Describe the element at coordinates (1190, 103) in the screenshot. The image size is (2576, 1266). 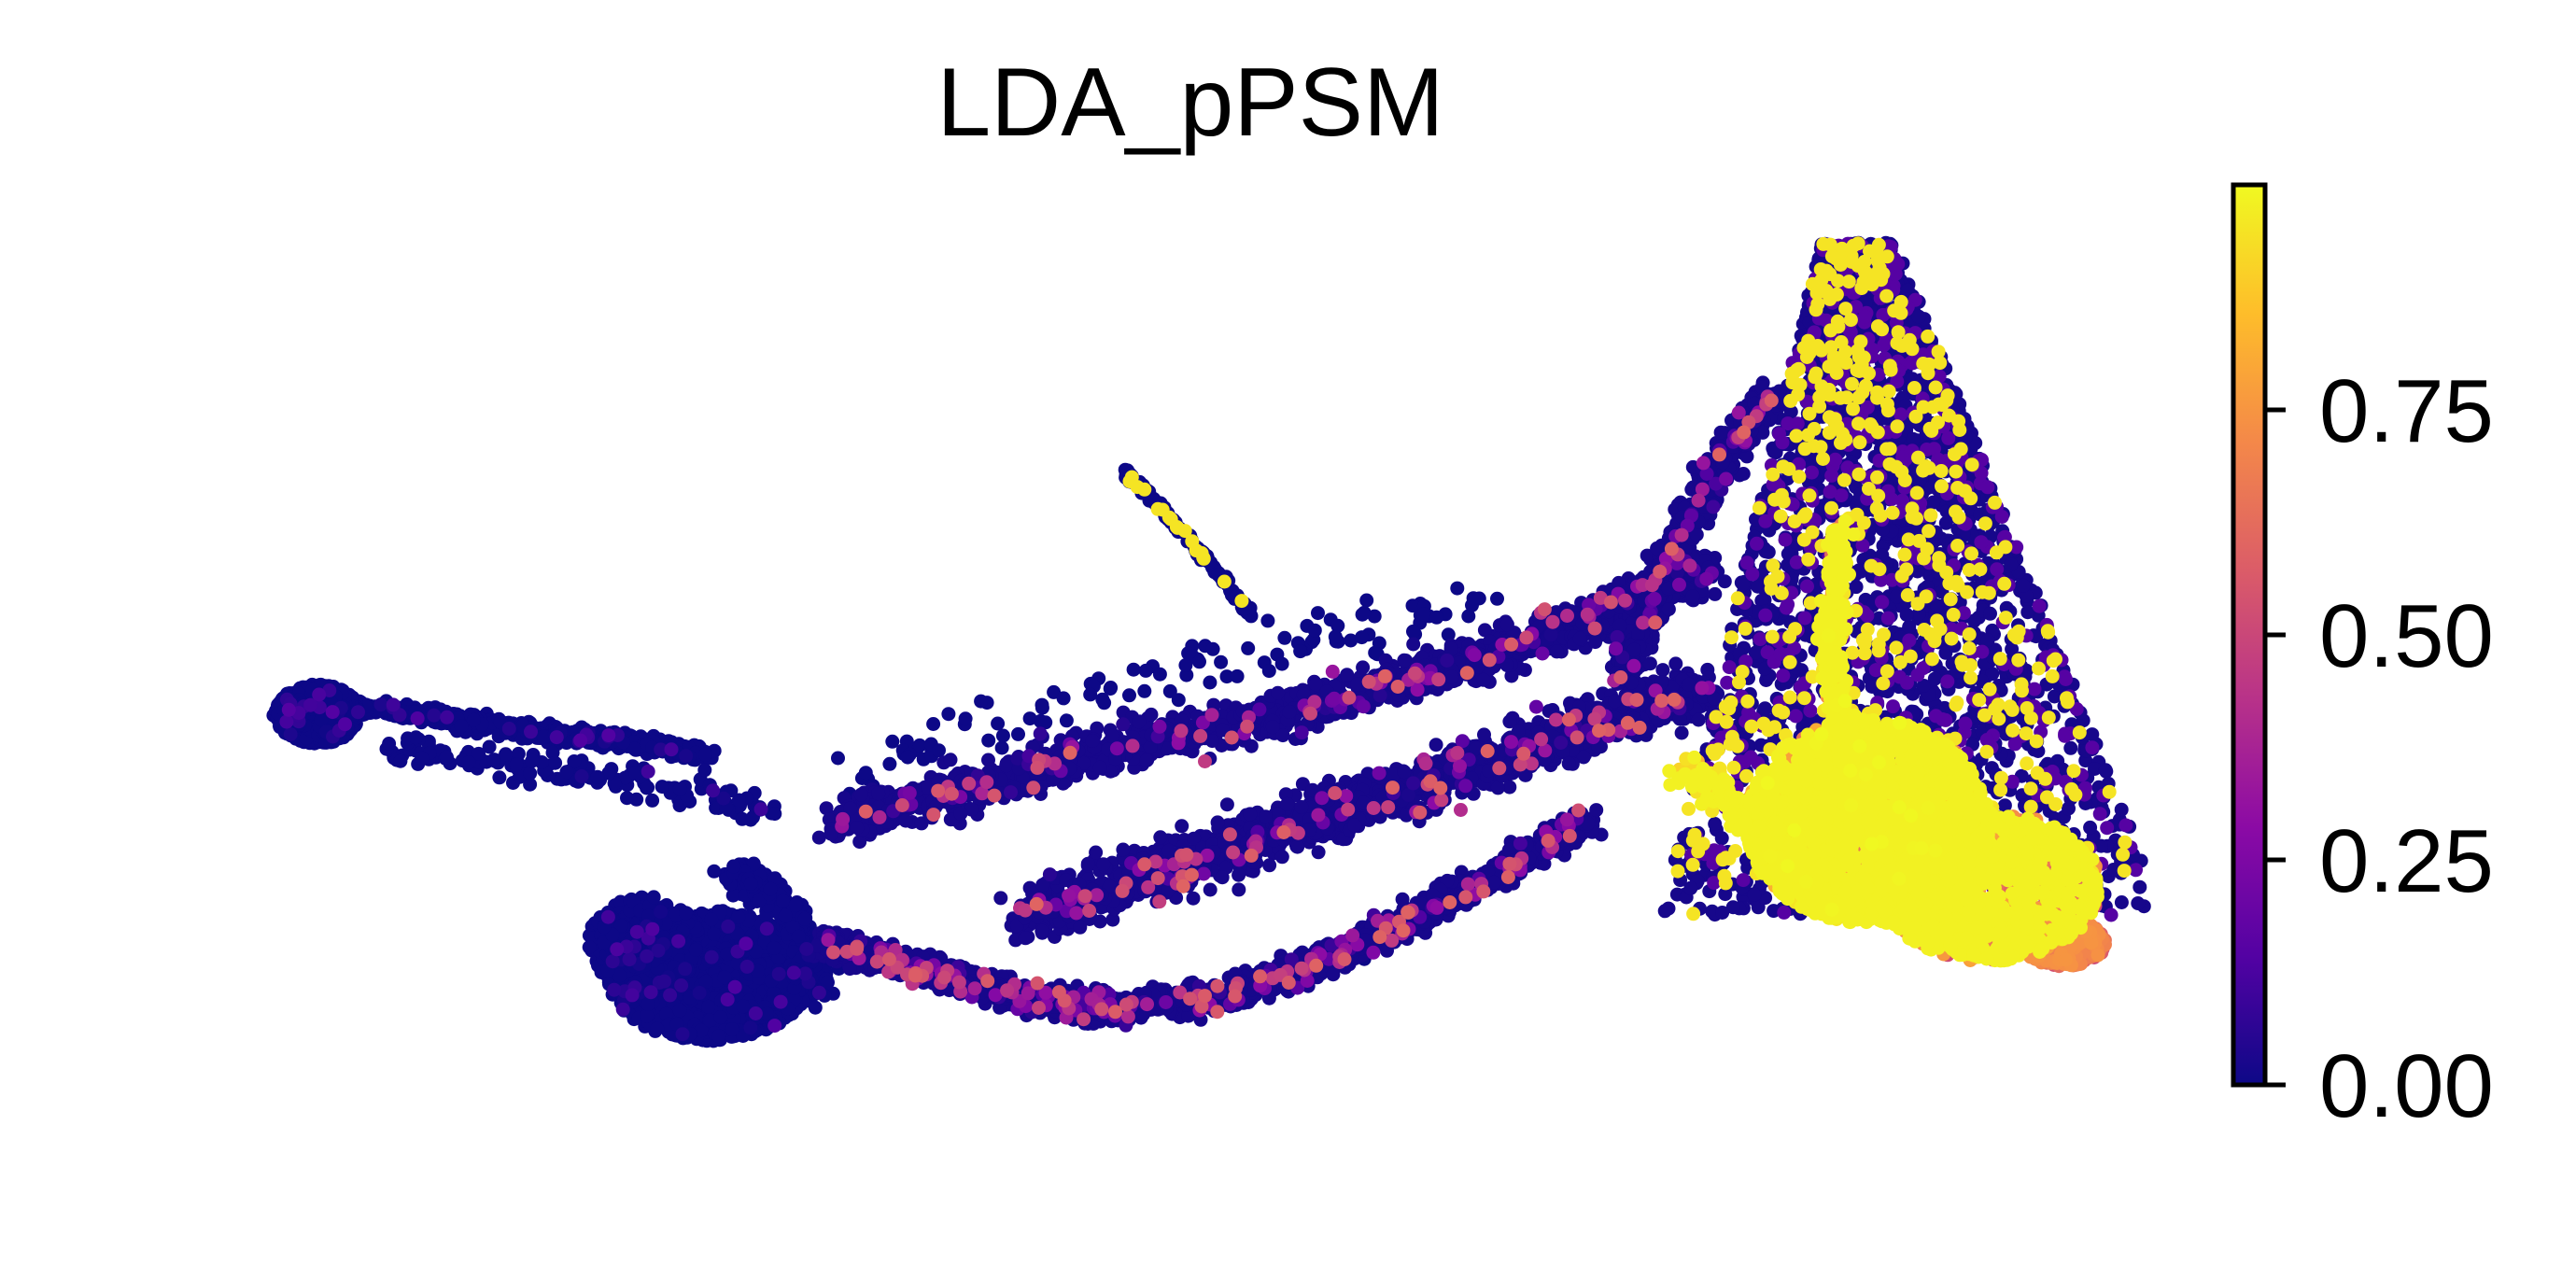
I see `chart-title: LDA_pPSM` at that location.